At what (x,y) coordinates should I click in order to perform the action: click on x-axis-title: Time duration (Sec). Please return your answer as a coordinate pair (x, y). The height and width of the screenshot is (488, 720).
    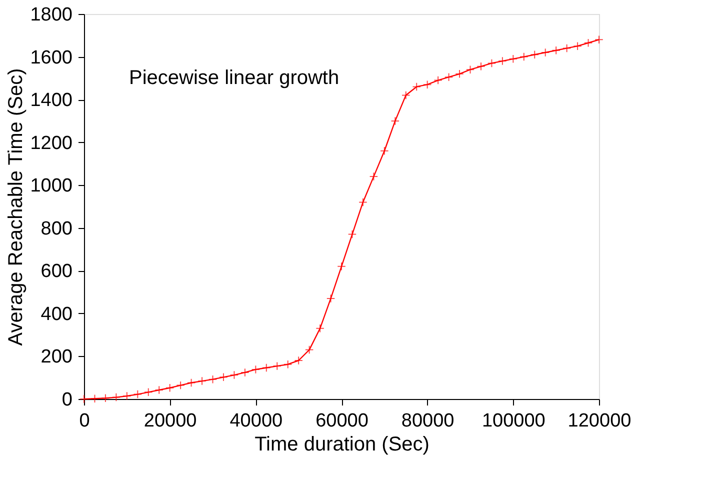
    Looking at the image, I should click on (342, 445).